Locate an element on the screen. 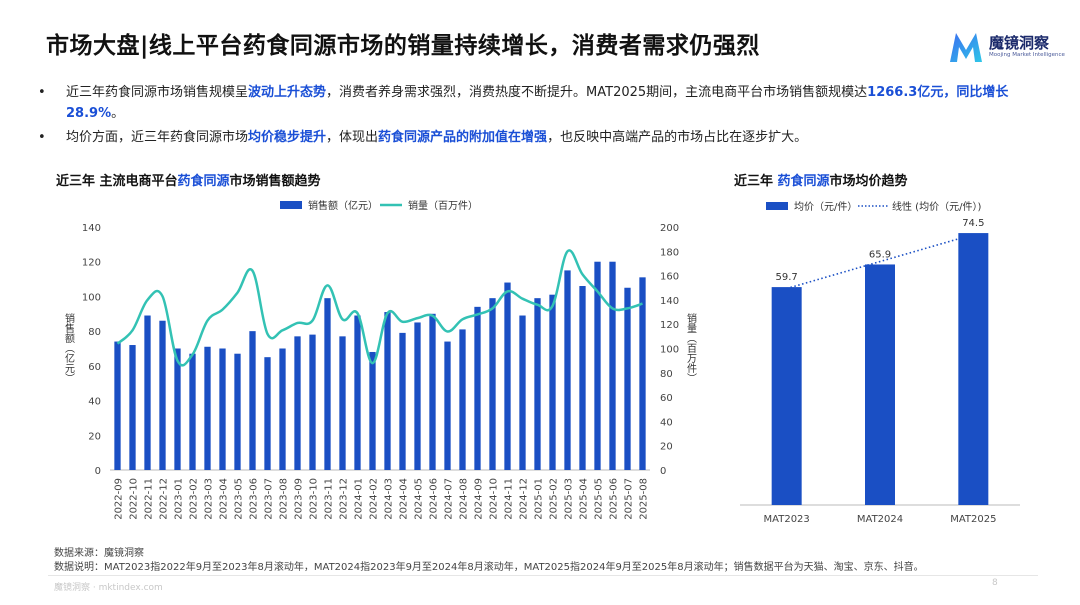  y-tick-label: 100 is located at coordinates (91, 297).